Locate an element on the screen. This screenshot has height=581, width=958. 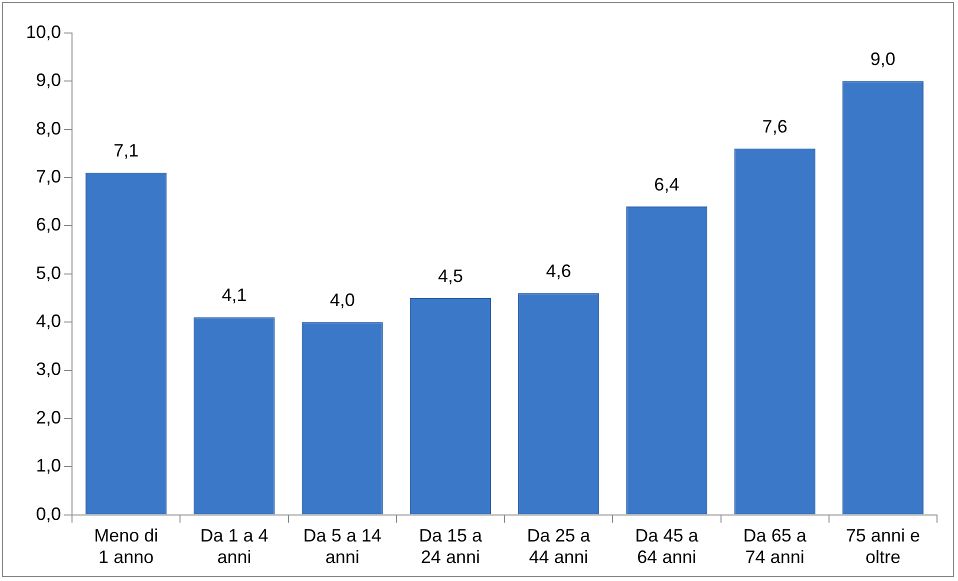
data-label: 7,1 is located at coordinates (126, 150).